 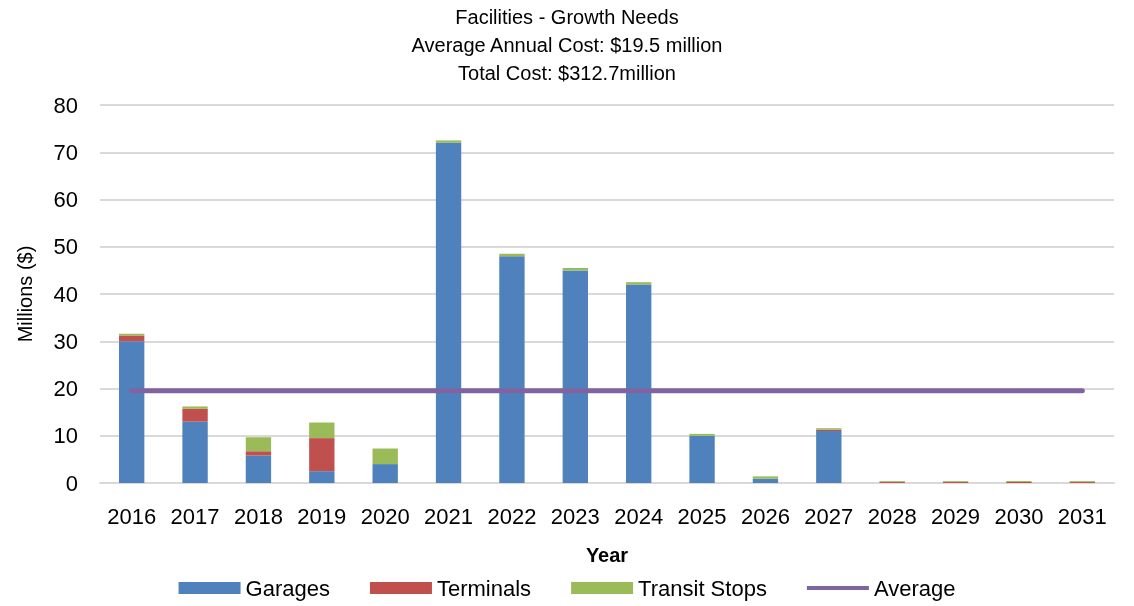 What do you see at coordinates (607, 555) in the screenshot?
I see `x-axis-title: Year` at bounding box center [607, 555].